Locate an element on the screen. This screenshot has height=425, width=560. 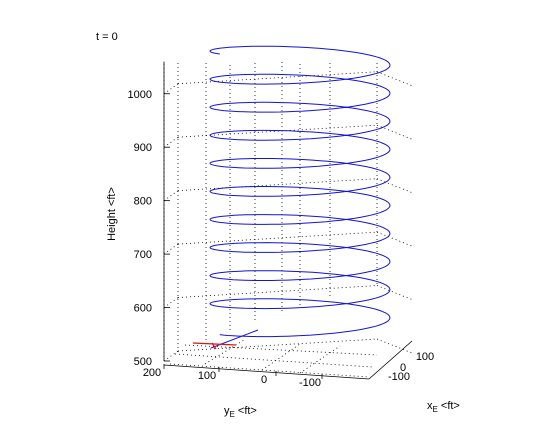
y-axis-label-unit: <ft> is located at coordinates (246, 411).